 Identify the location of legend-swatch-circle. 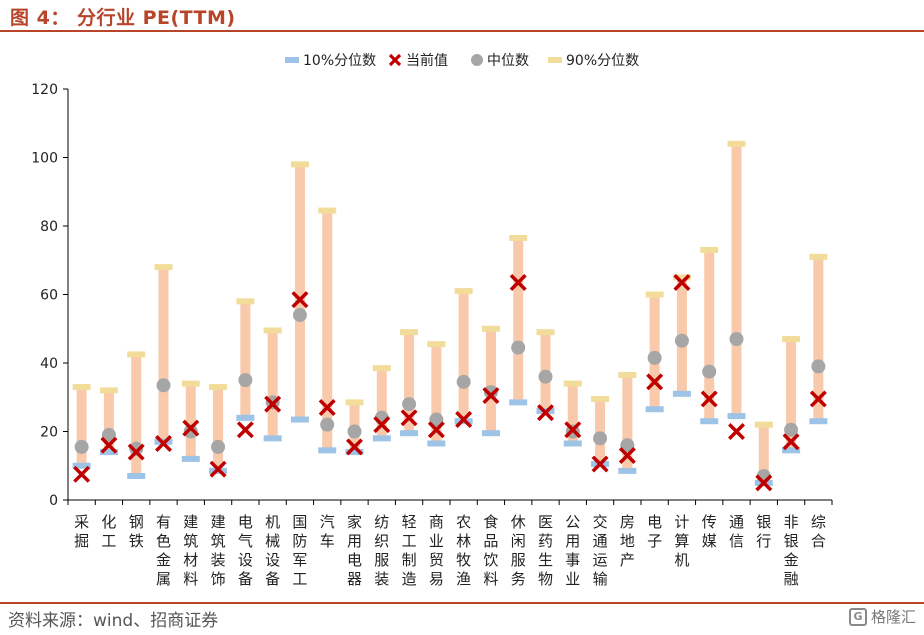
(477, 60).